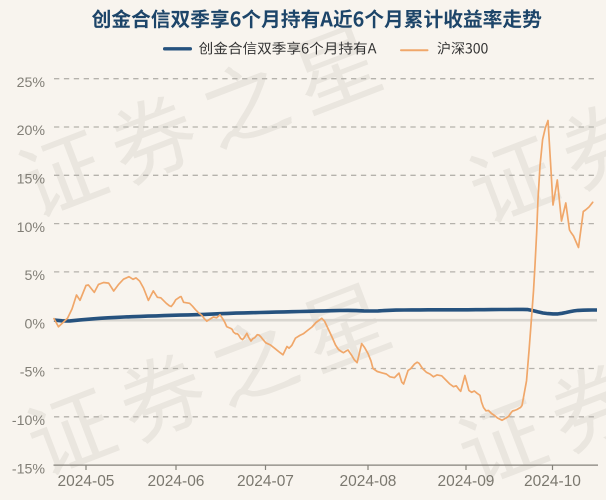  Describe the element at coordinates (31, 83) in the screenshot. I see `svg-text: 25%` at that location.